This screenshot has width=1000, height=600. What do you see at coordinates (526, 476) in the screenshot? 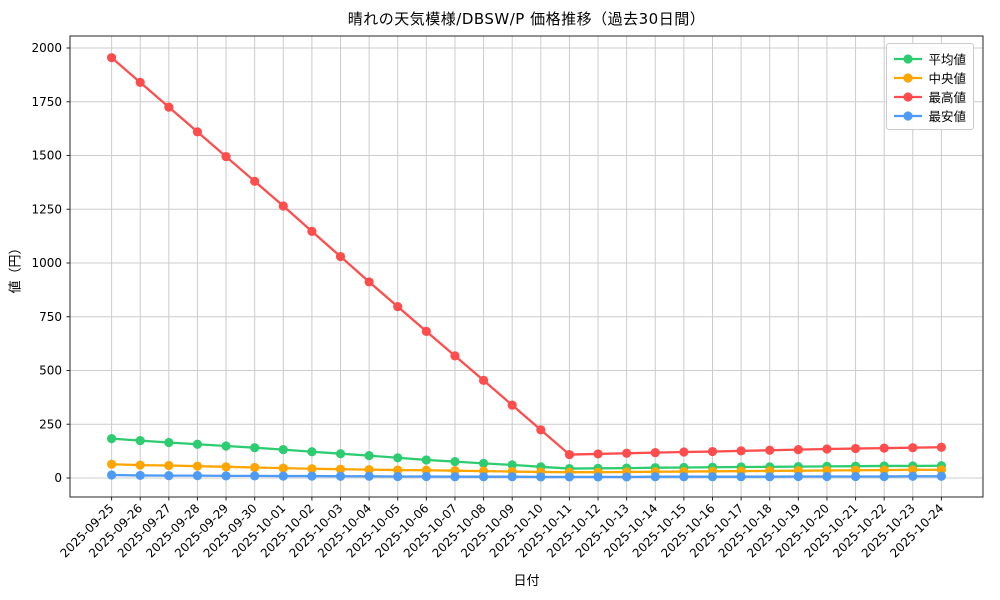
I see `series-line-最安値` at bounding box center [526, 476].